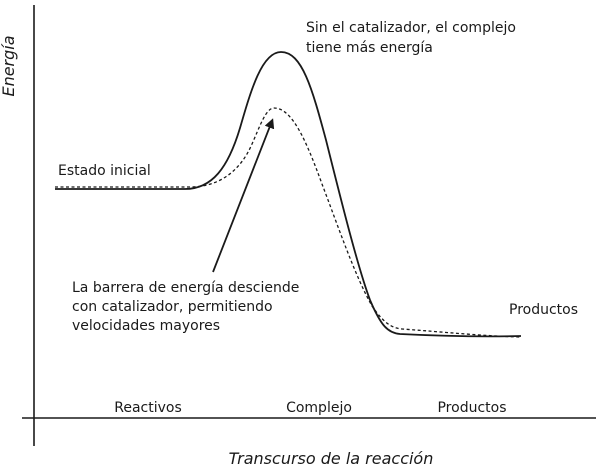 This screenshot has width=600, height=466. What do you see at coordinates (319, 408) in the screenshot?
I see `region-label-complejo: Complejo` at bounding box center [319, 408].